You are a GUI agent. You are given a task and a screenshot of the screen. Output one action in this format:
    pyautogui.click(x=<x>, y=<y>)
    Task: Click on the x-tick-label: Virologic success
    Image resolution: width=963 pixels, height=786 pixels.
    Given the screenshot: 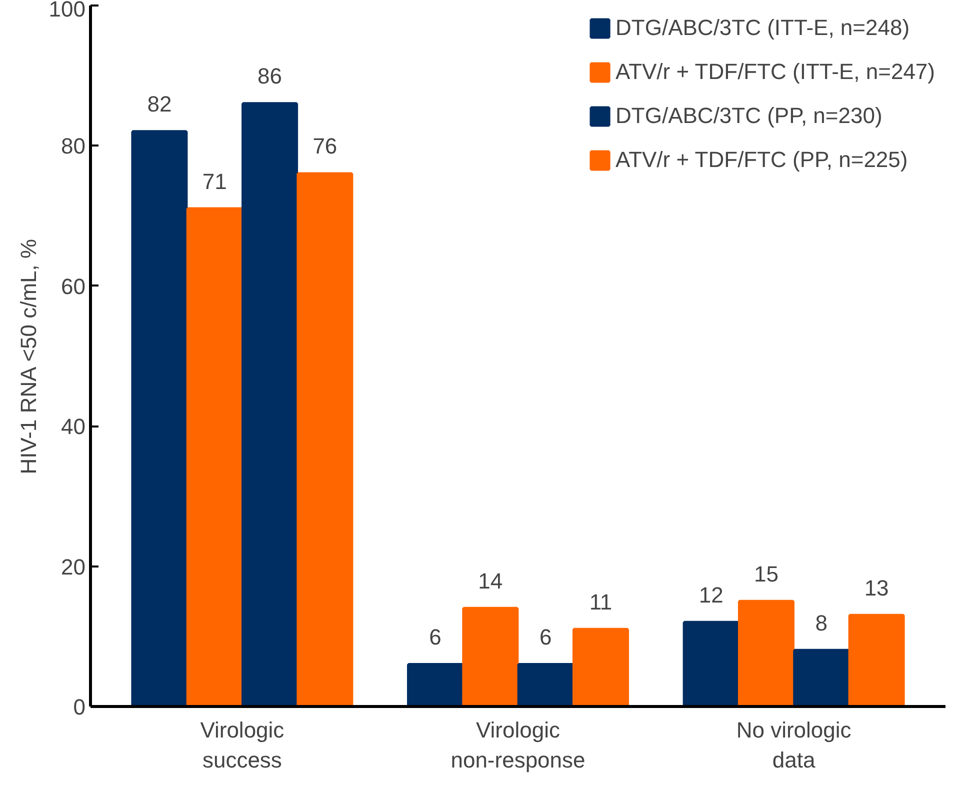 What is the action you would take?
    pyautogui.click(x=242, y=745)
    